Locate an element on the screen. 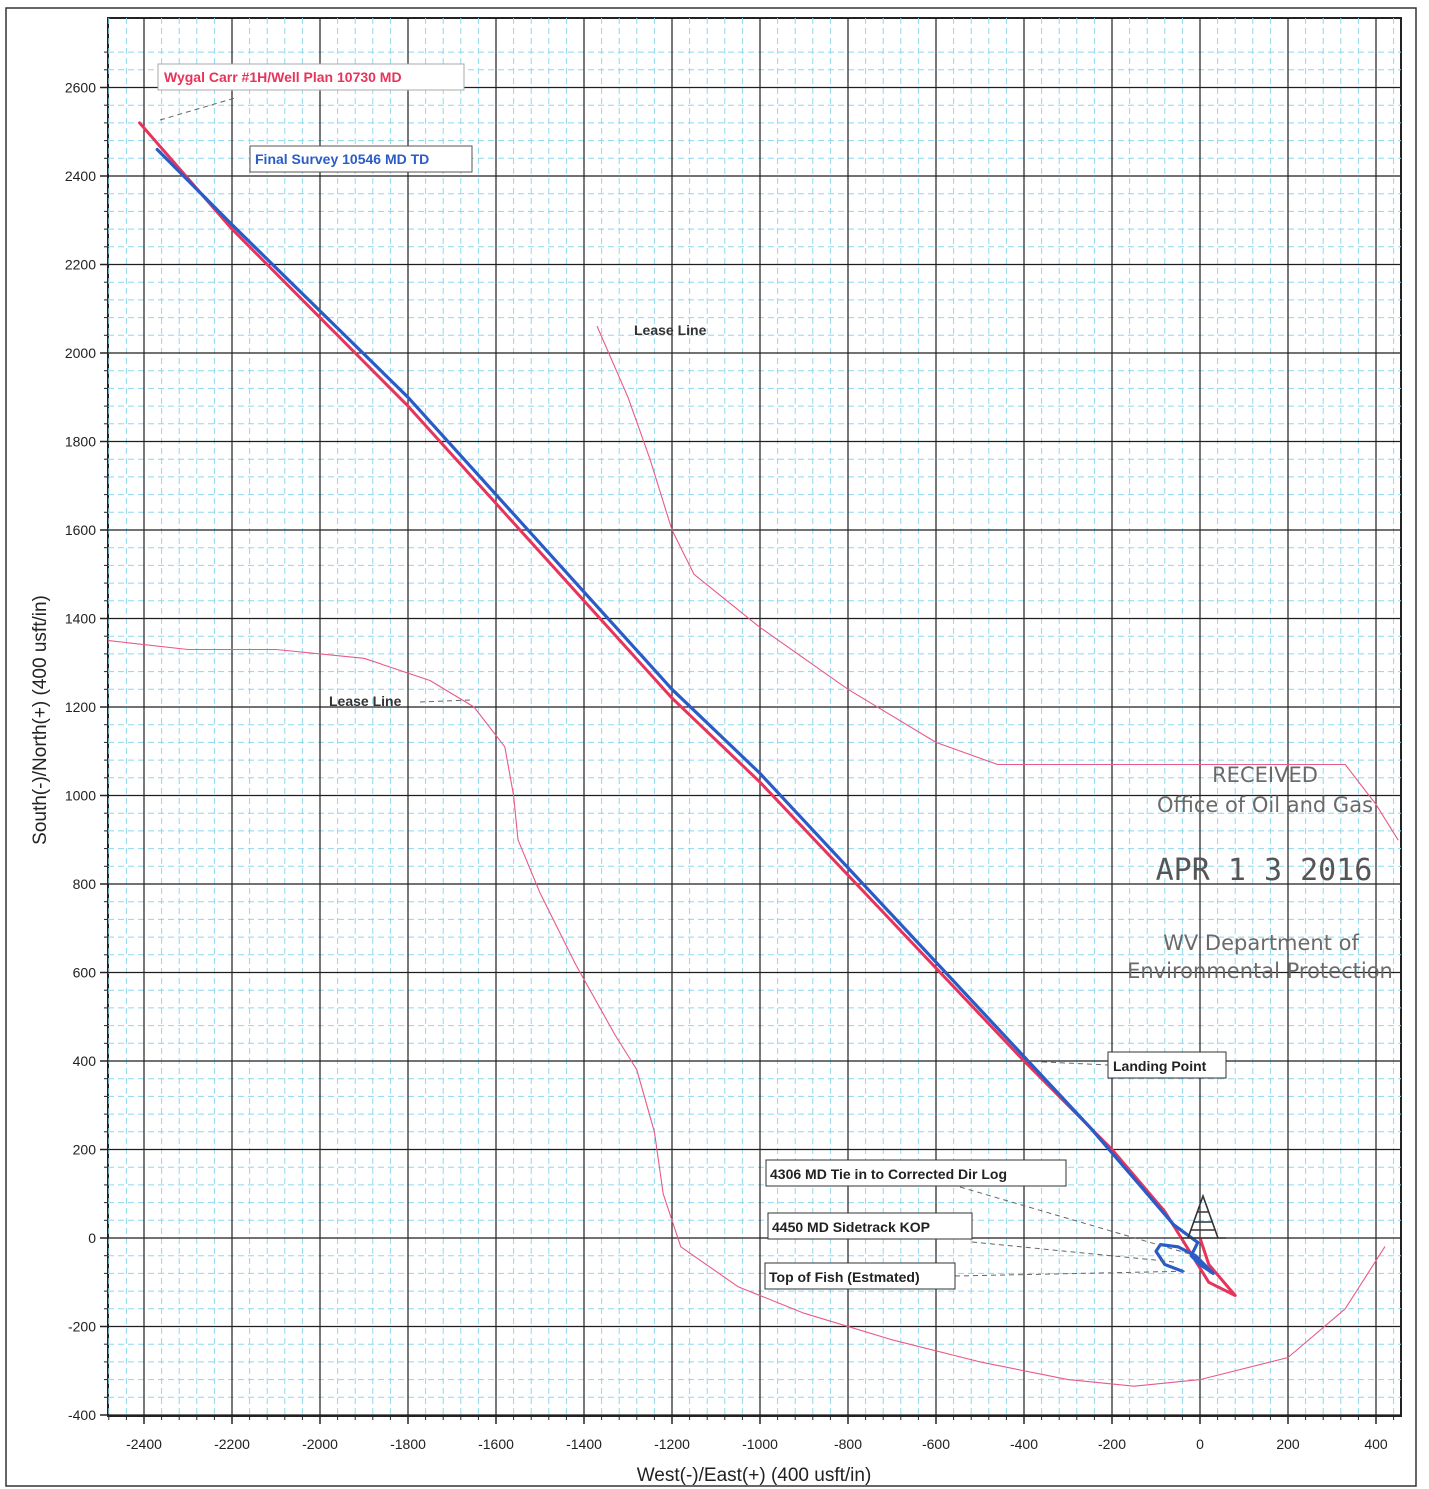  lease-line-label-upper: Lease Line is located at coordinates (670, 330).